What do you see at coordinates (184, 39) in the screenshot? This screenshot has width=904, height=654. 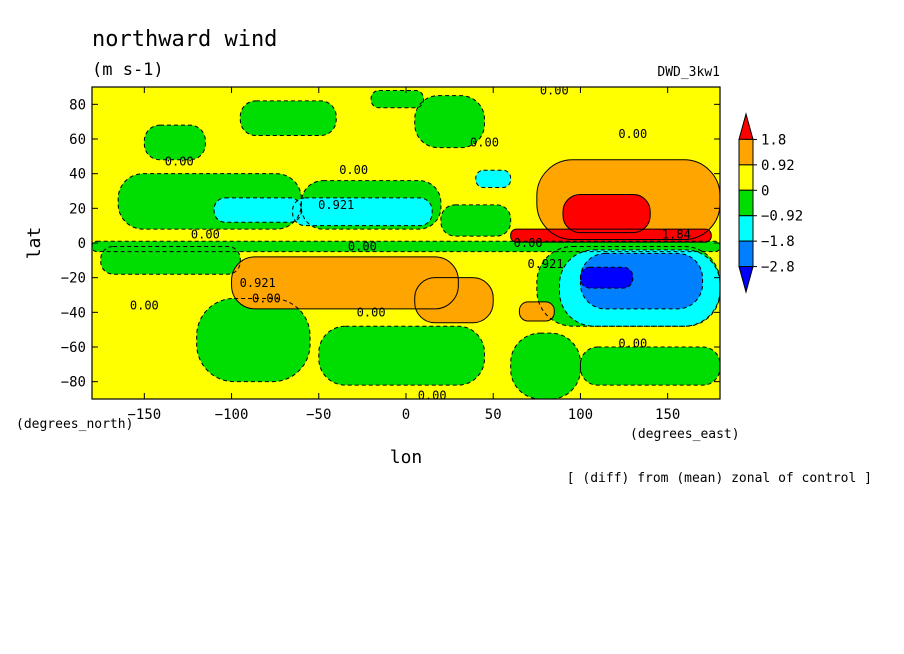 I see `chart-title: northward wind` at bounding box center [184, 39].